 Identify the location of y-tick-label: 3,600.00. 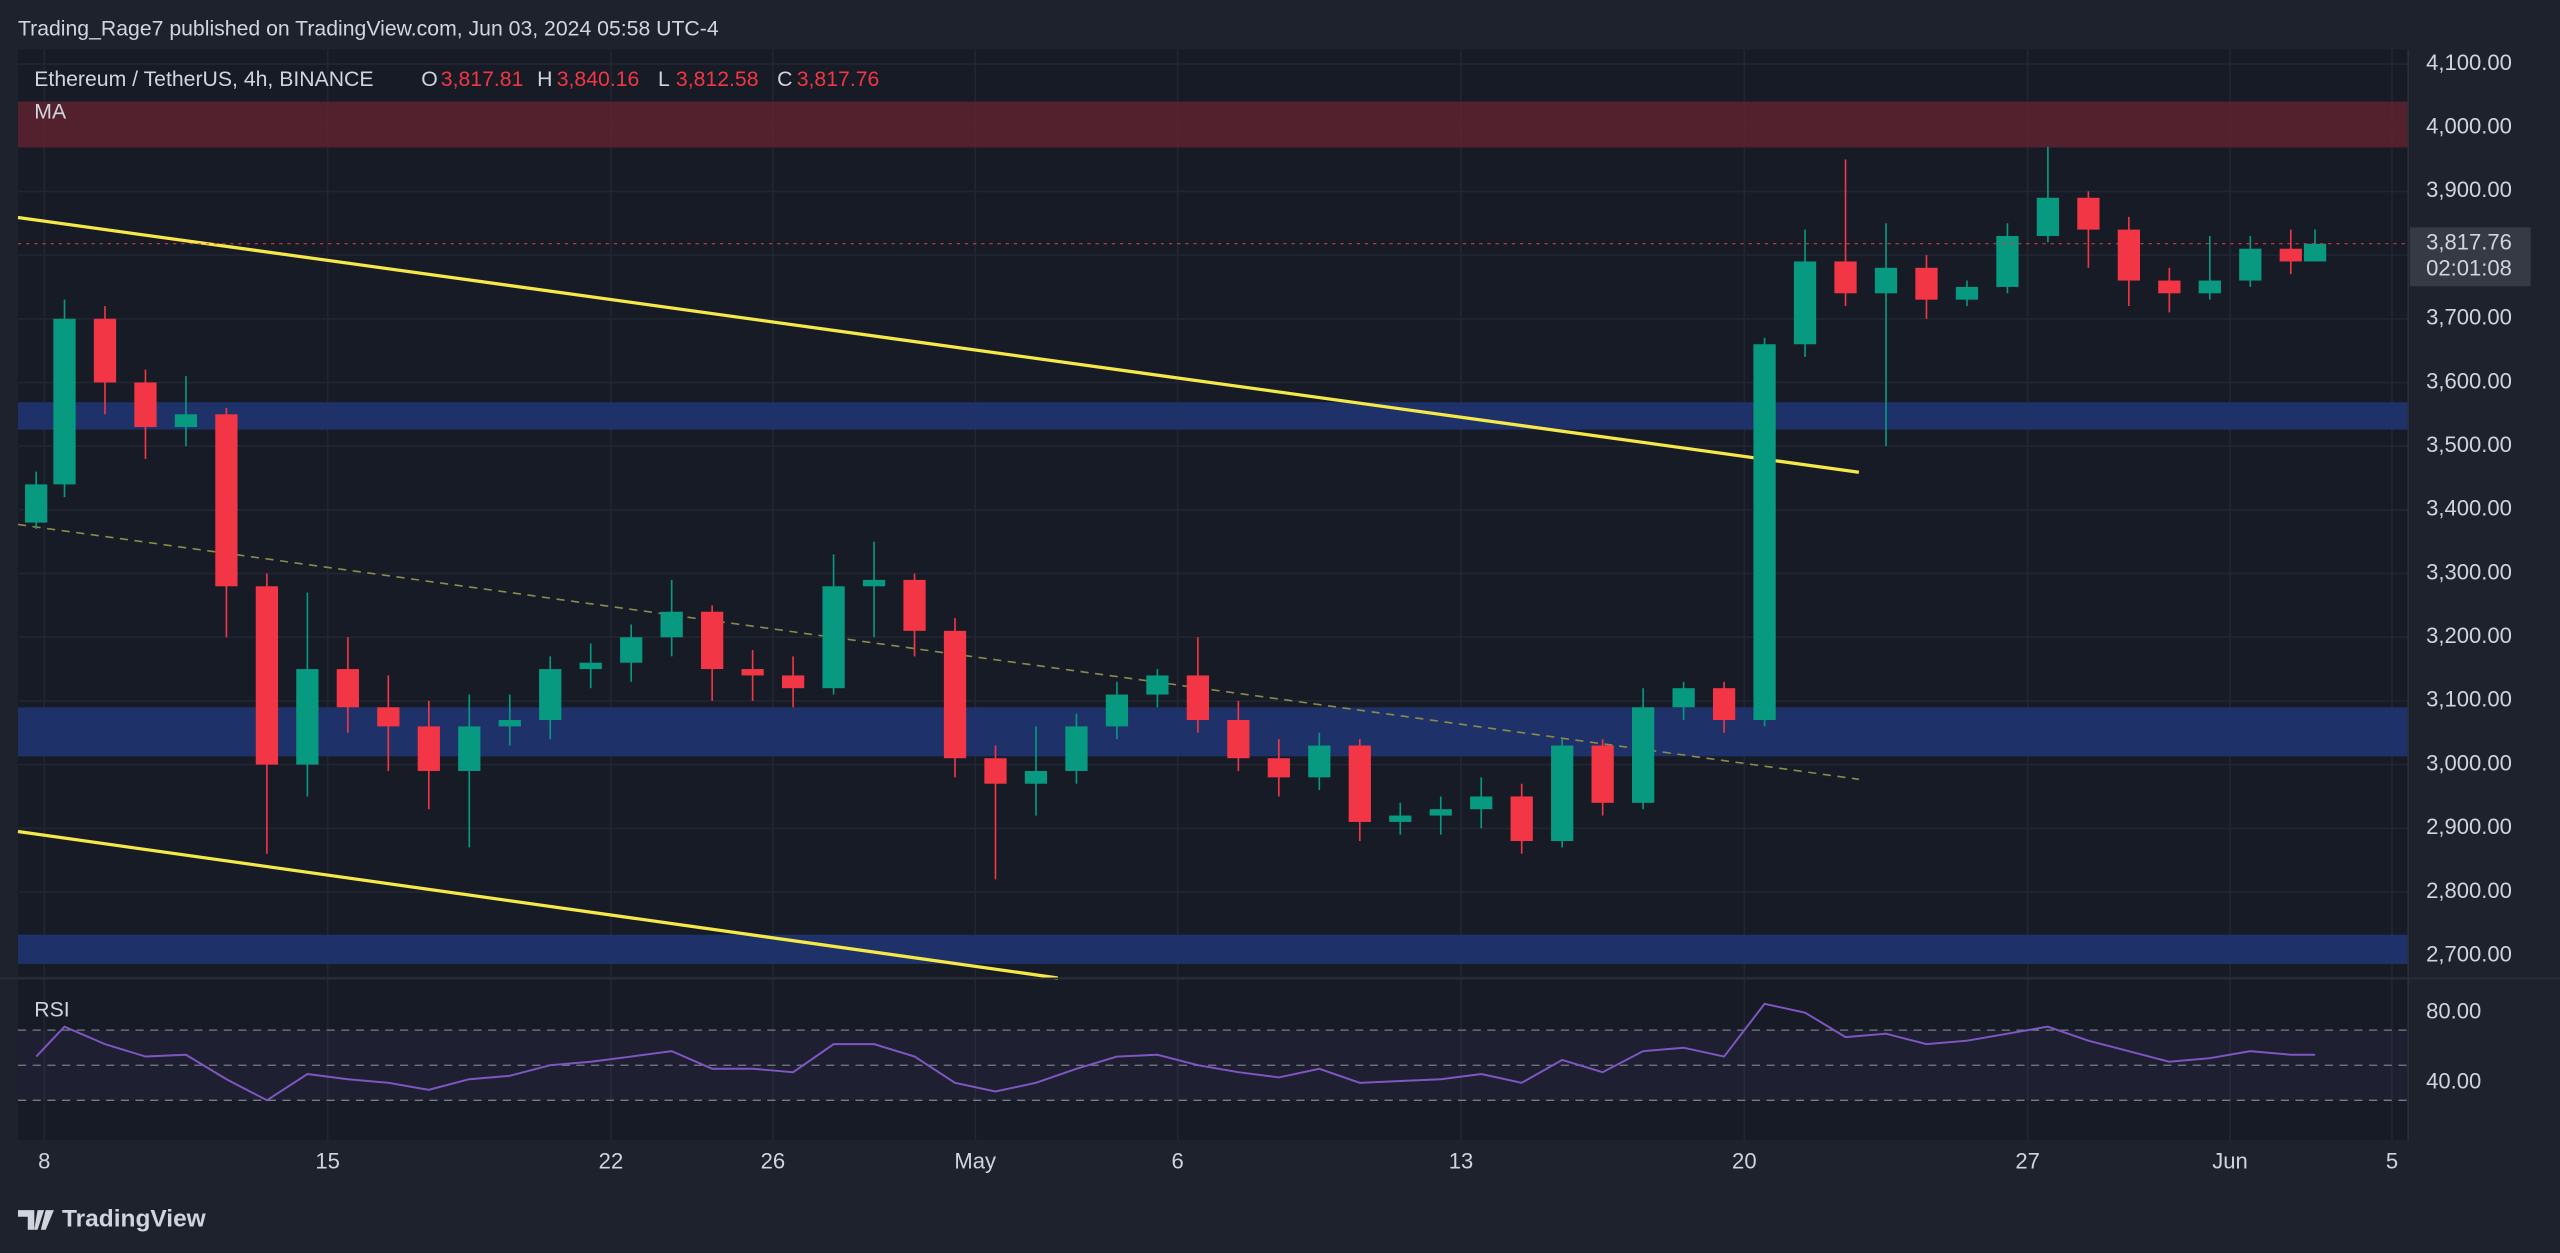
(2469, 380).